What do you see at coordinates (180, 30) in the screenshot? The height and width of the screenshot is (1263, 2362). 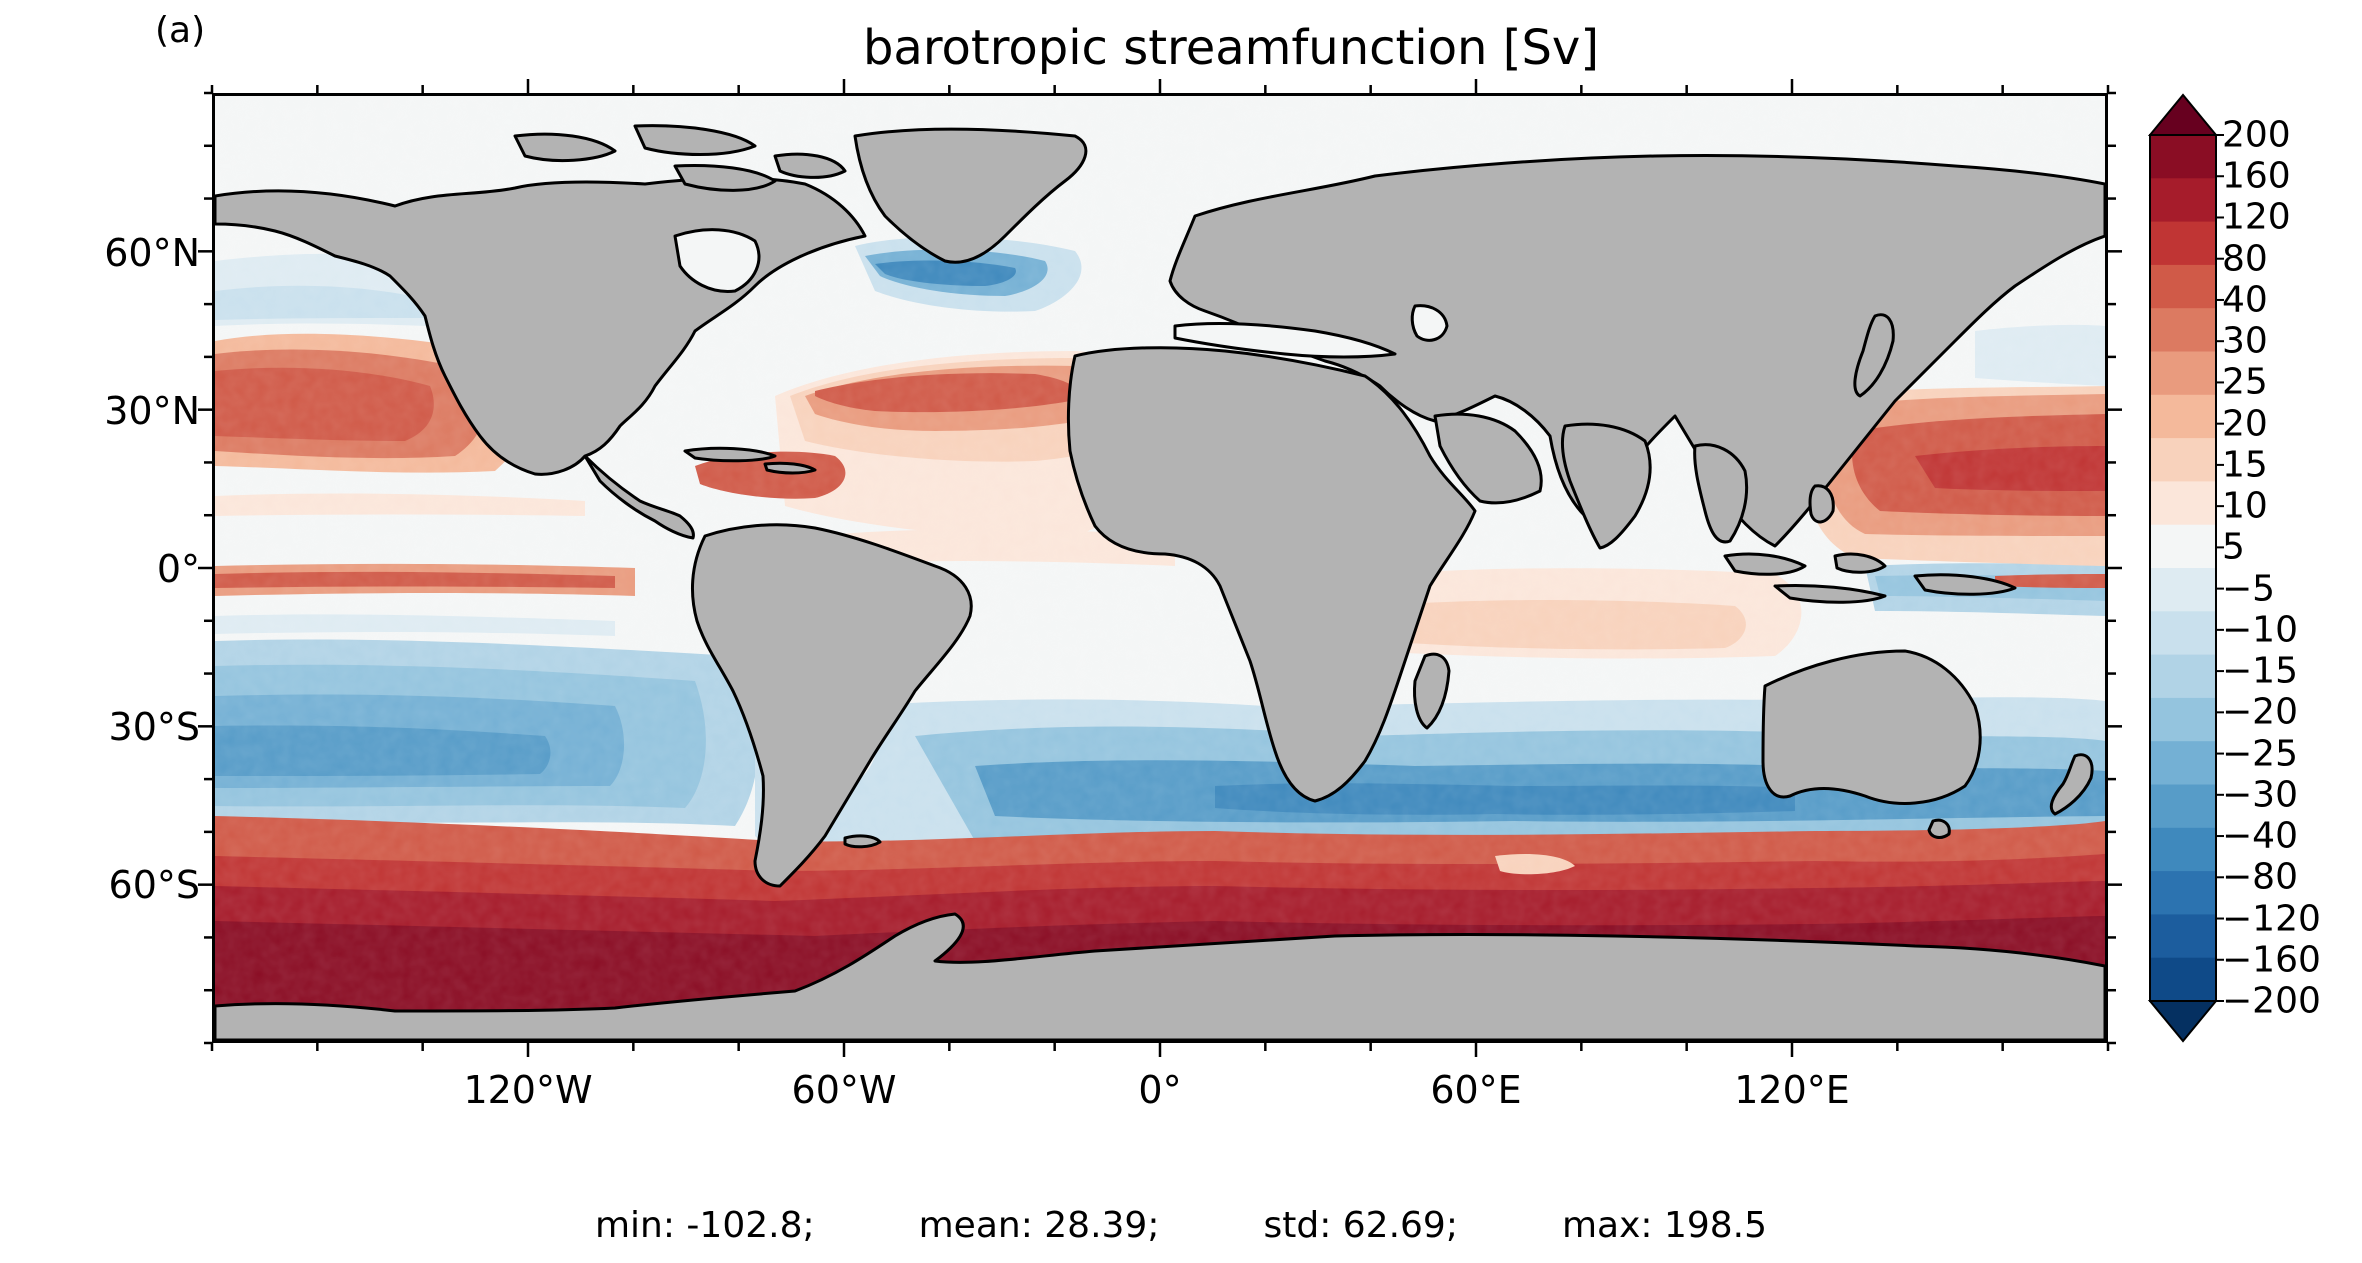 I see `panel-label: (a)` at bounding box center [180, 30].